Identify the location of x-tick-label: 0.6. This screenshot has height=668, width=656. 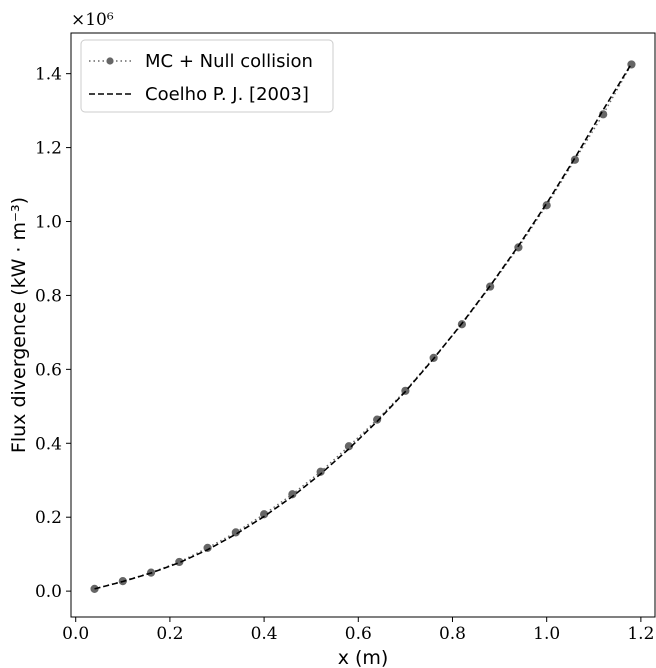
(358, 634).